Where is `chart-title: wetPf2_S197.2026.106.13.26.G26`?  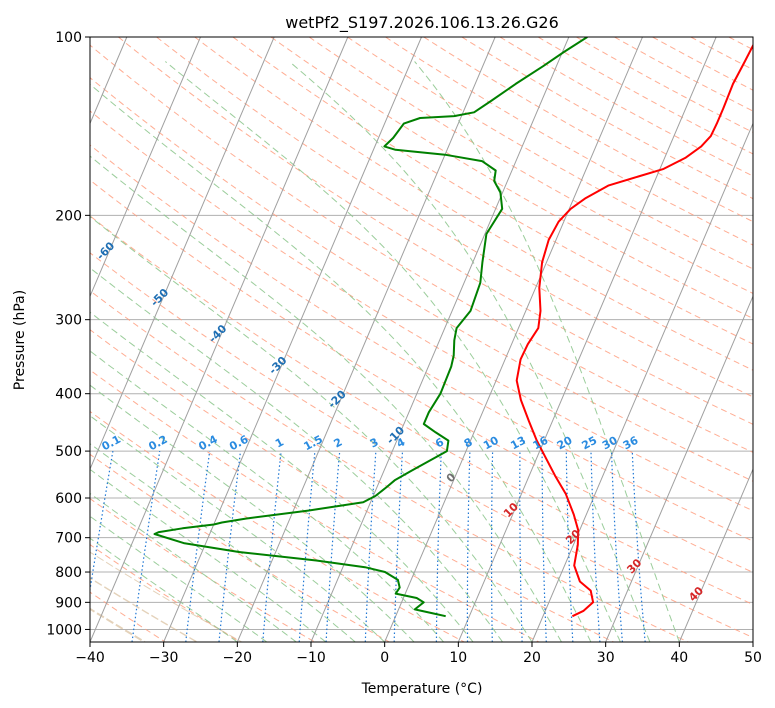
chart-title: wetPf2_S197.2026.106.13.26.G26 is located at coordinates (422, 23).